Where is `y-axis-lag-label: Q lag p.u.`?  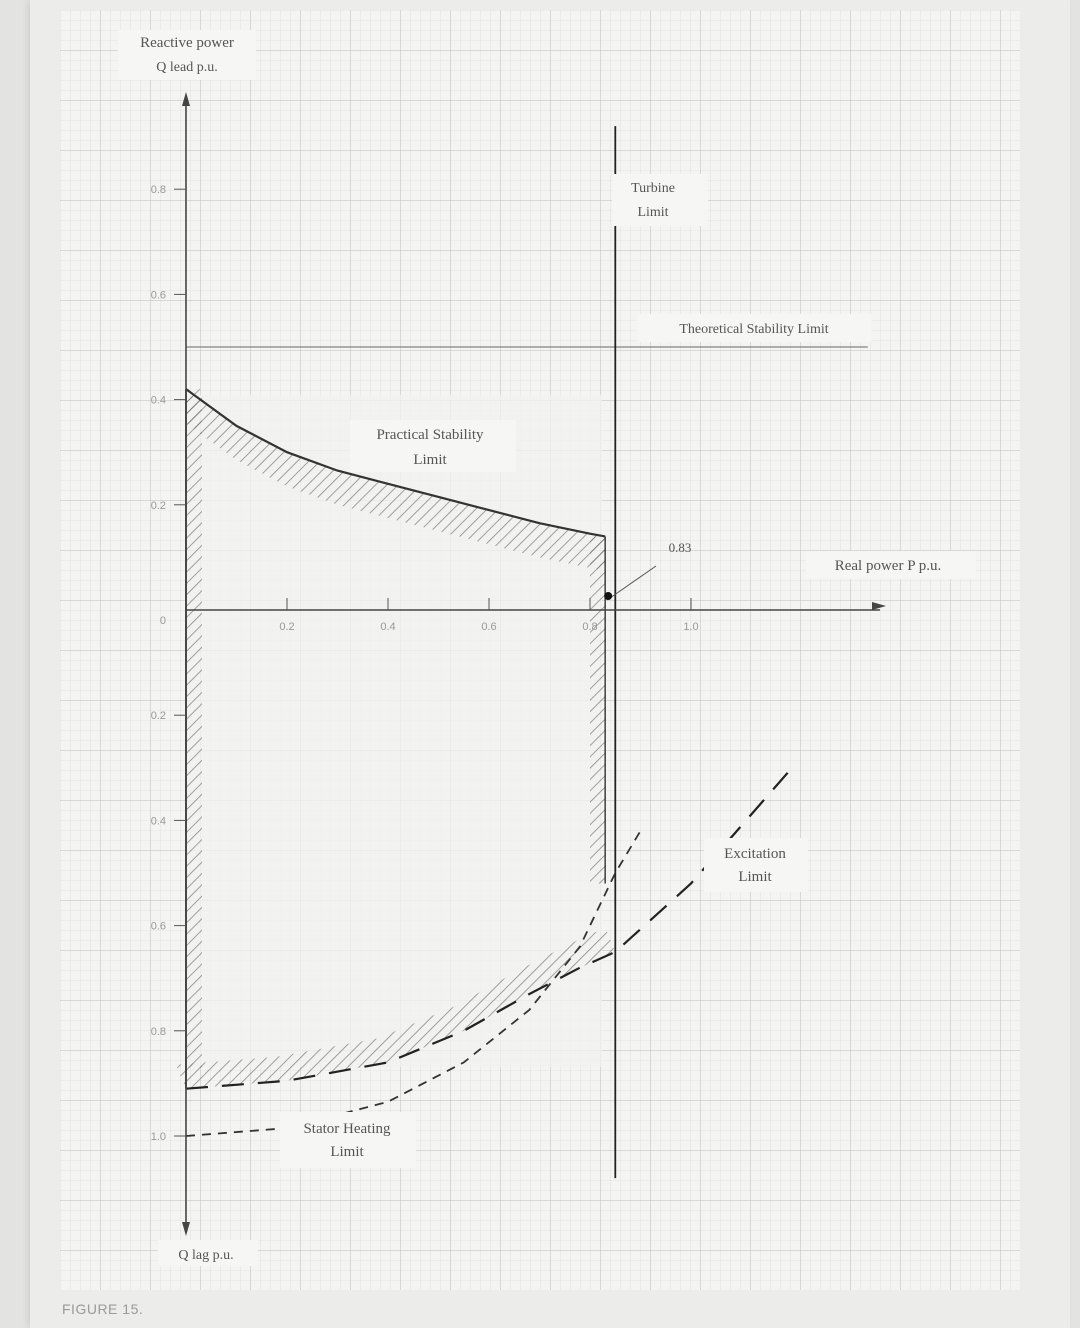 y-axis-lag-label: Q lag p.u. is located at coordinates (205, 1255).